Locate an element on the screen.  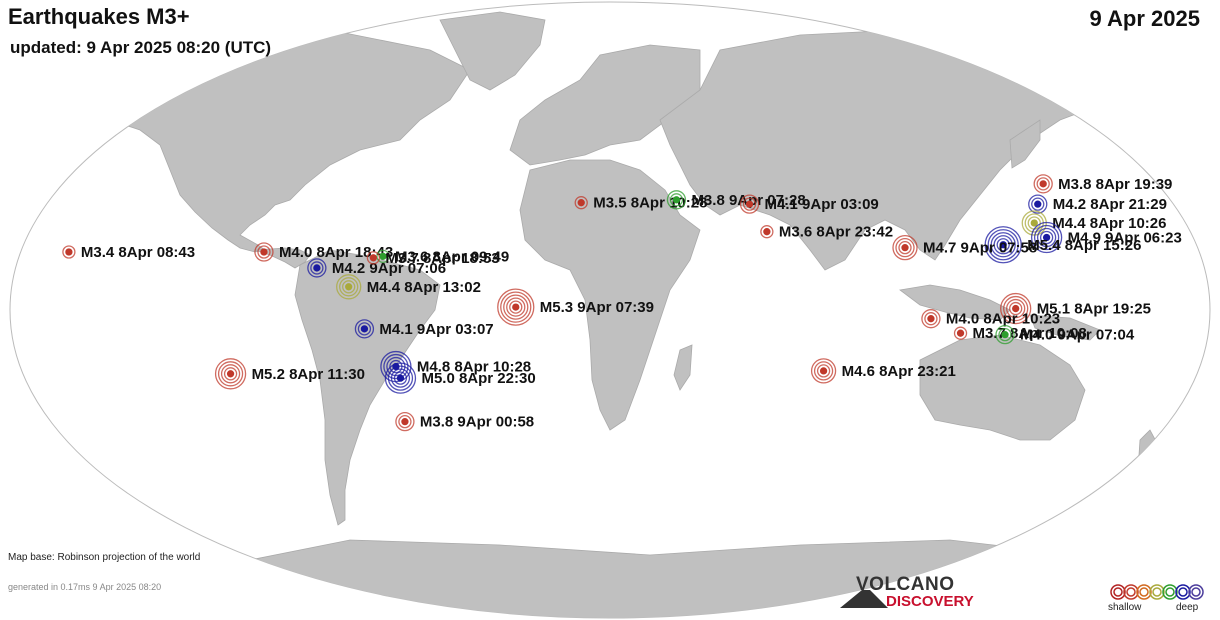
earthquake-label: M3.7 8Apr 18:53 is located at coordinates (442, 258).